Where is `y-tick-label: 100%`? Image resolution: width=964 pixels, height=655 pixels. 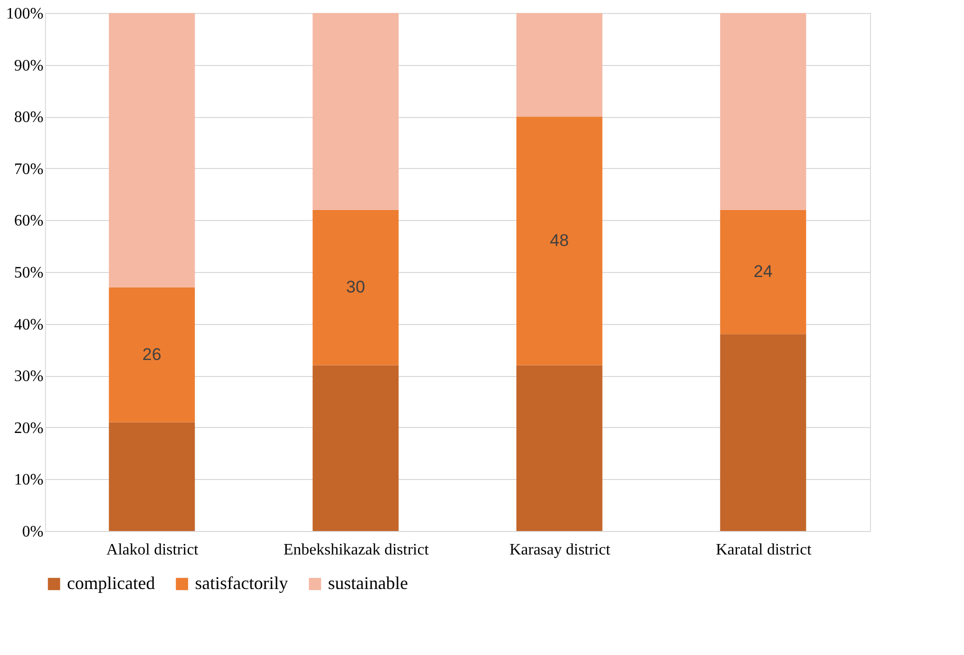
y-tick-label: 100% is located at coordinates (25, 14).